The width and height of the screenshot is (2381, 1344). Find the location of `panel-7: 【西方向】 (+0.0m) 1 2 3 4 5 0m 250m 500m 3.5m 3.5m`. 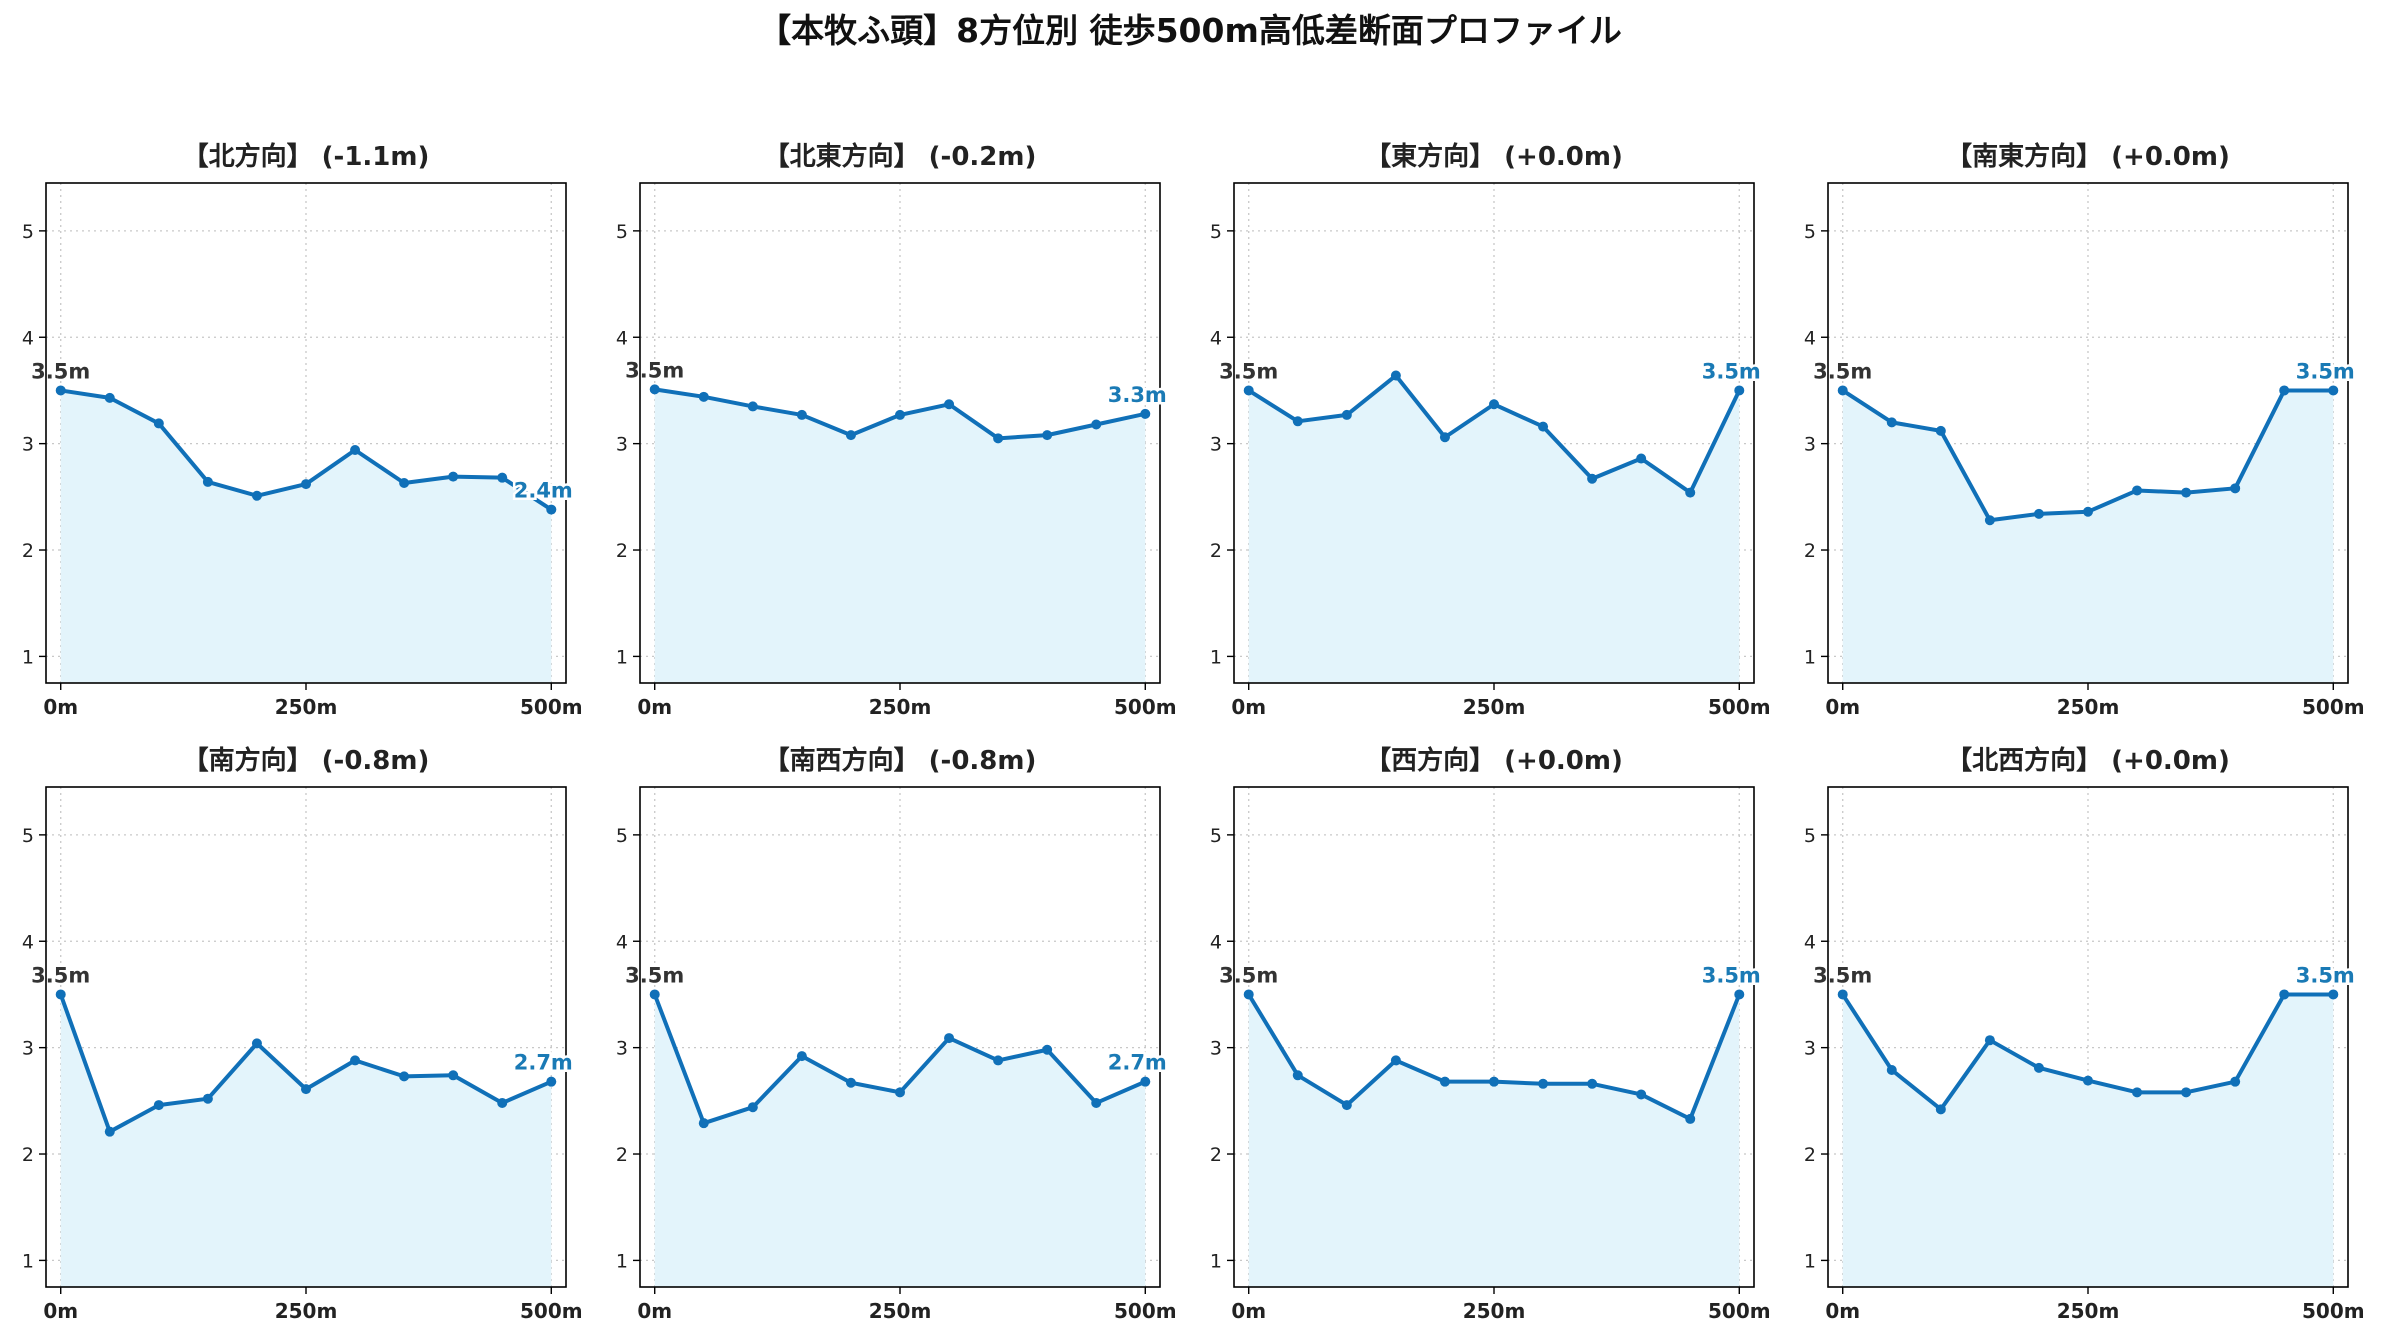

panel-7: 【西方向】 (+0.0m) 1 2 3 4 5 0m 250m 500m 3.5m 3.5m is located at coordinates (1490, 1034).